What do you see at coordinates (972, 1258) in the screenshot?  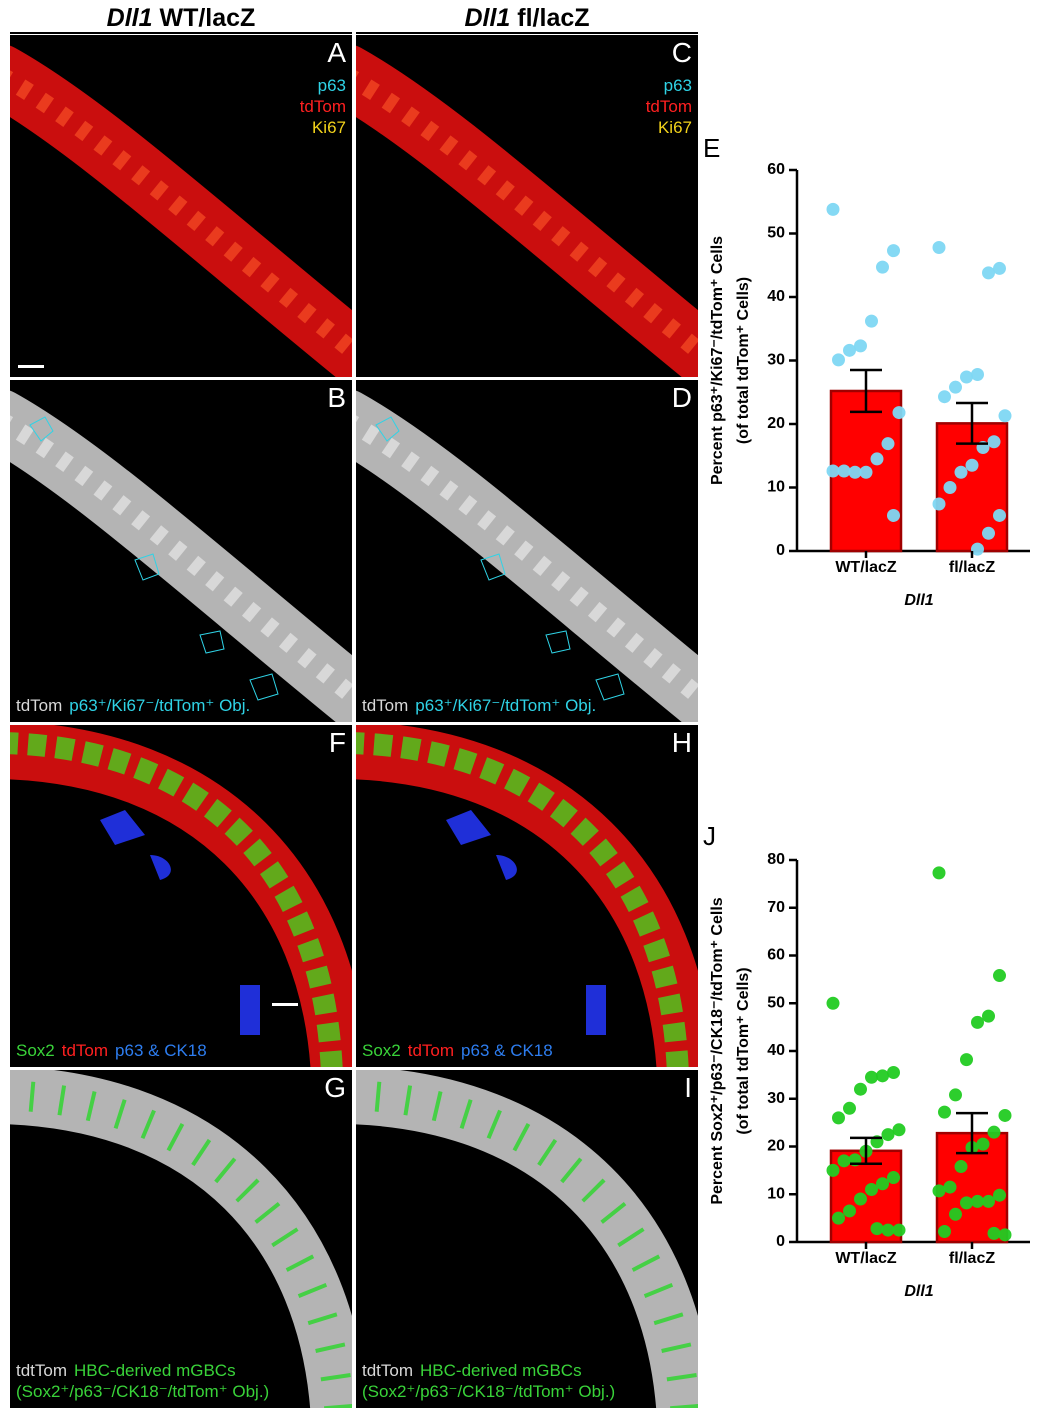 I see `x-tick-label: fl/lacZ` at bounding box center [972, 1258].